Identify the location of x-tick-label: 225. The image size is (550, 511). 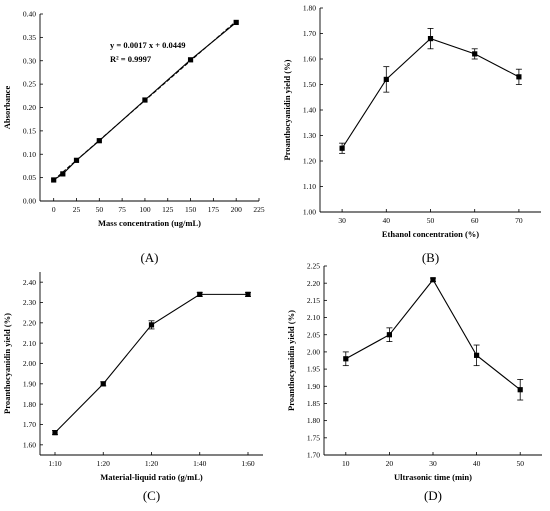
(259, 209).